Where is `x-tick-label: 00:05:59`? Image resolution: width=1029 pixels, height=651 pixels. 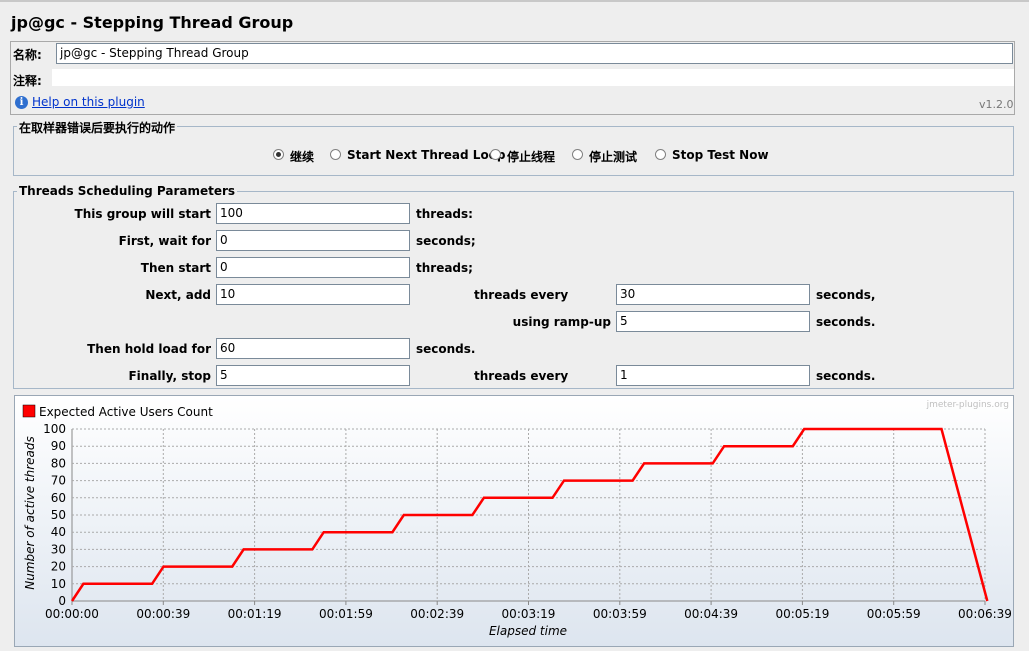
x-tick-label: 00:05:59 is located at coordinates (894, 614).